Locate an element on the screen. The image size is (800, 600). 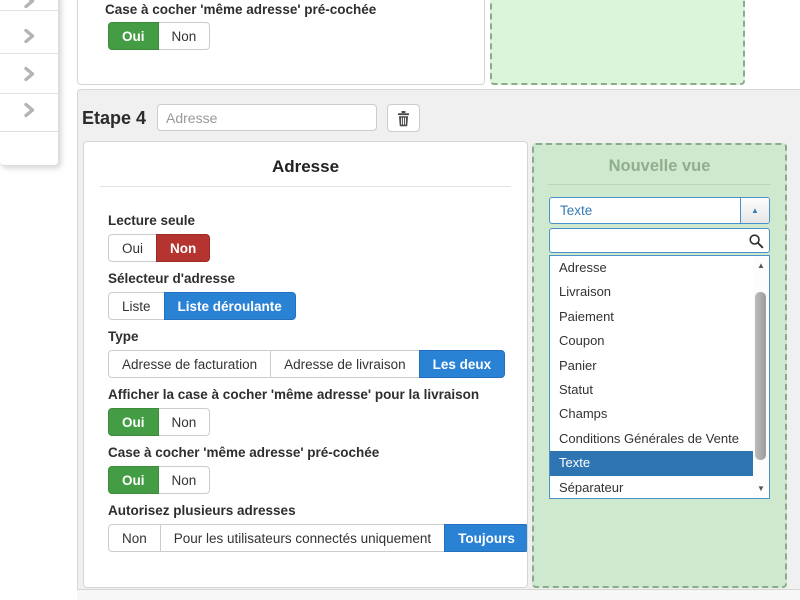
toggle-afficher-case: Oui Non is located at coordinates (159, 422).